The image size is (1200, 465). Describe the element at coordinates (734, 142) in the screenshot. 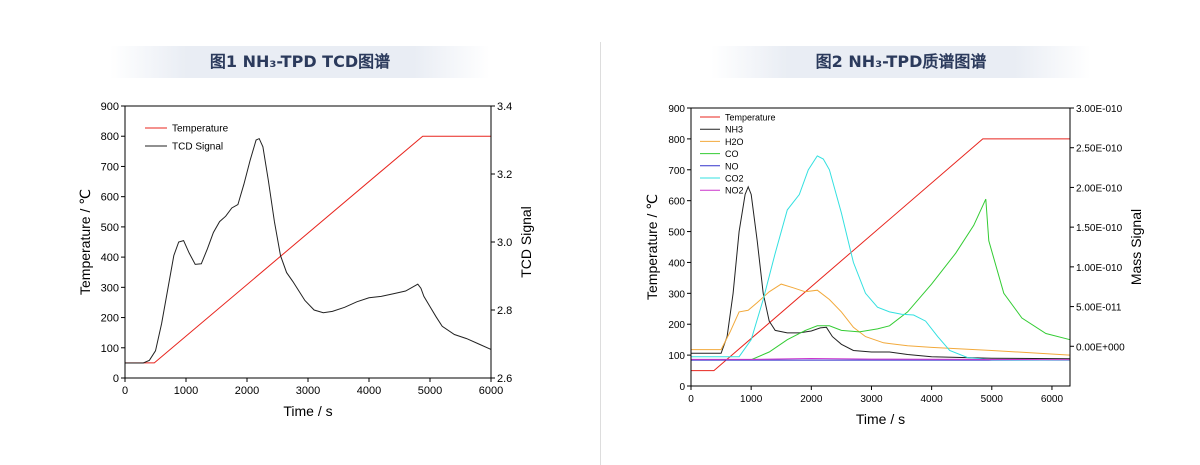

I see `legend-label: H2O` at that location.